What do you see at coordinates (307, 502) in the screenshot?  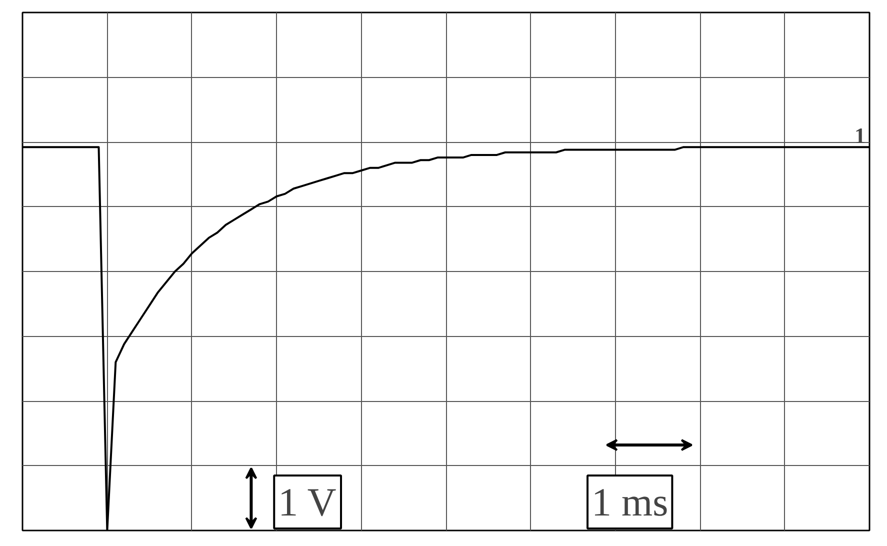 I see `annotation: 1 V` at bounding box center [307, 502].